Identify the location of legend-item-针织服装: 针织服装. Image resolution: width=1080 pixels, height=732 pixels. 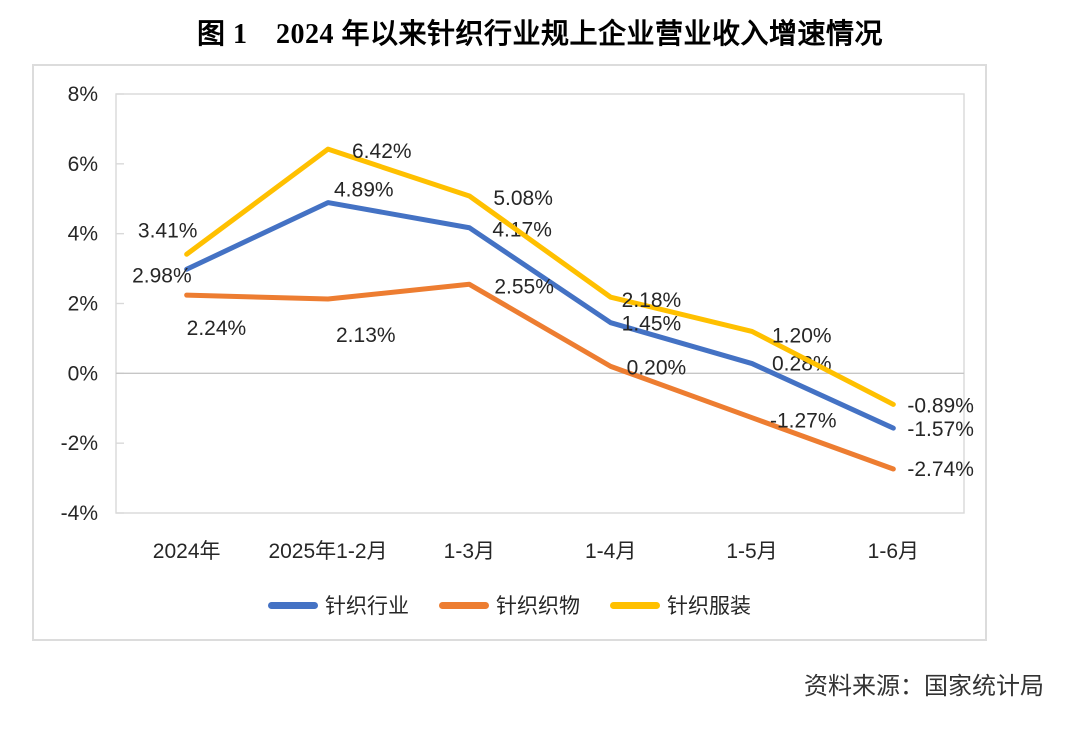
(680, 605).